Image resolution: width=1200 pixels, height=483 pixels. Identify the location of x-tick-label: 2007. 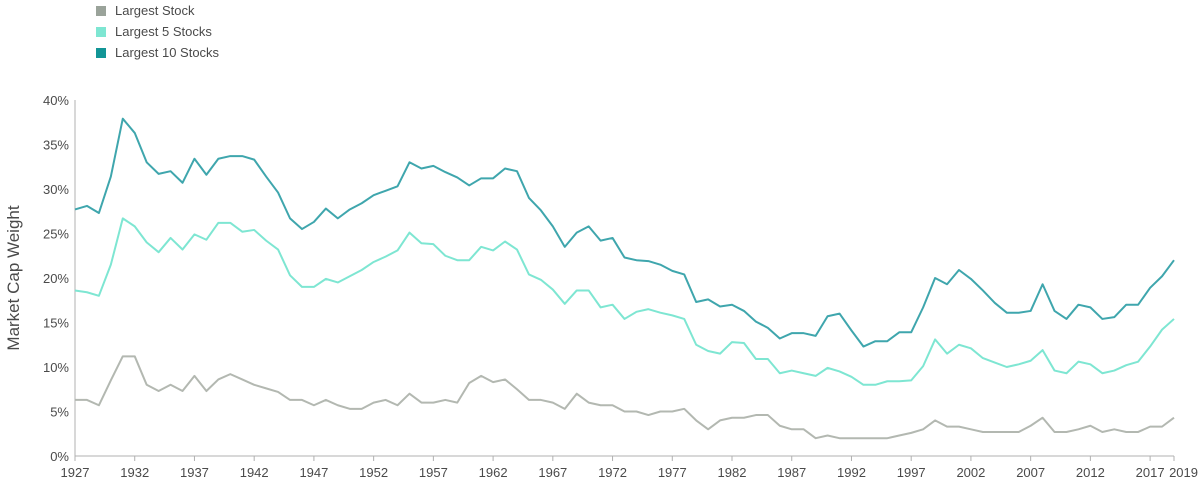
(1030, 472).